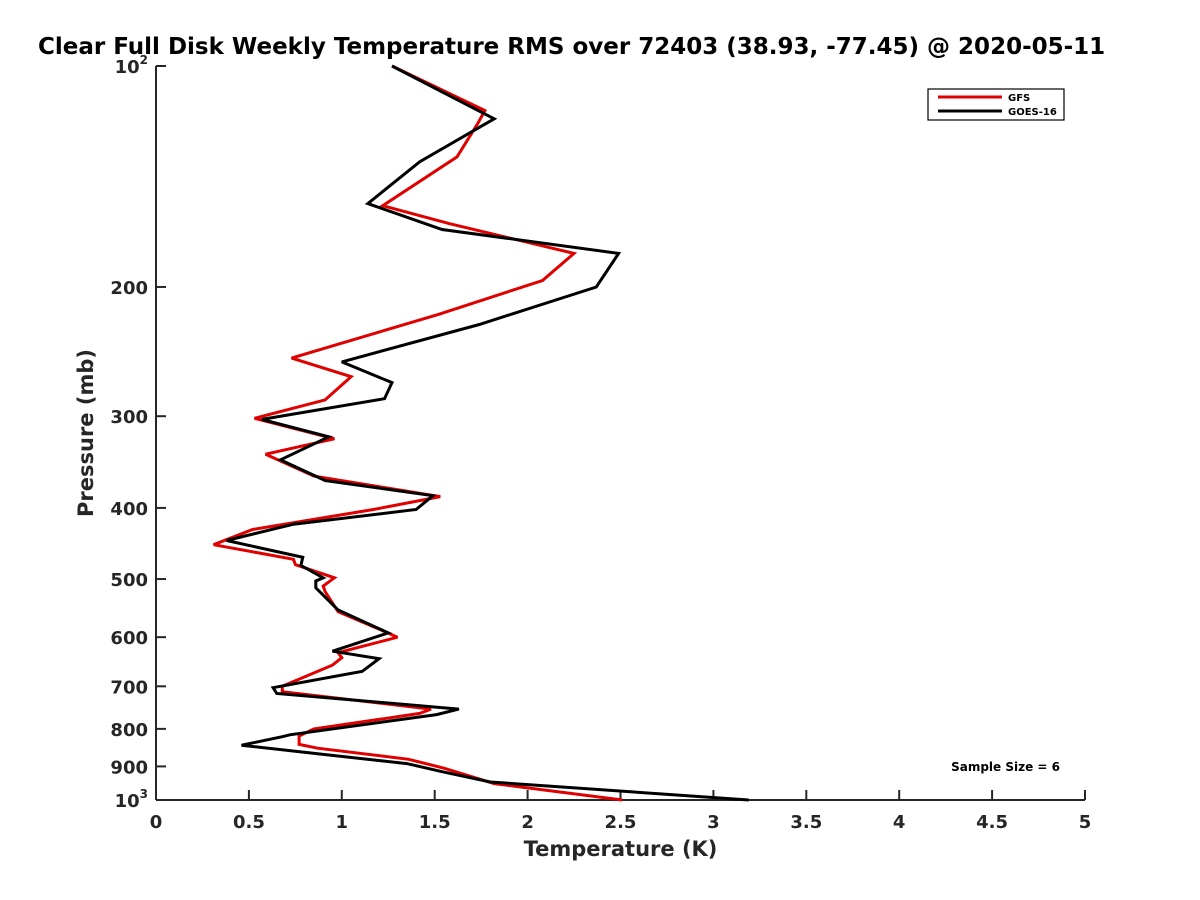  I want to click on legend: GFS GOES-16, so click(996, 104).